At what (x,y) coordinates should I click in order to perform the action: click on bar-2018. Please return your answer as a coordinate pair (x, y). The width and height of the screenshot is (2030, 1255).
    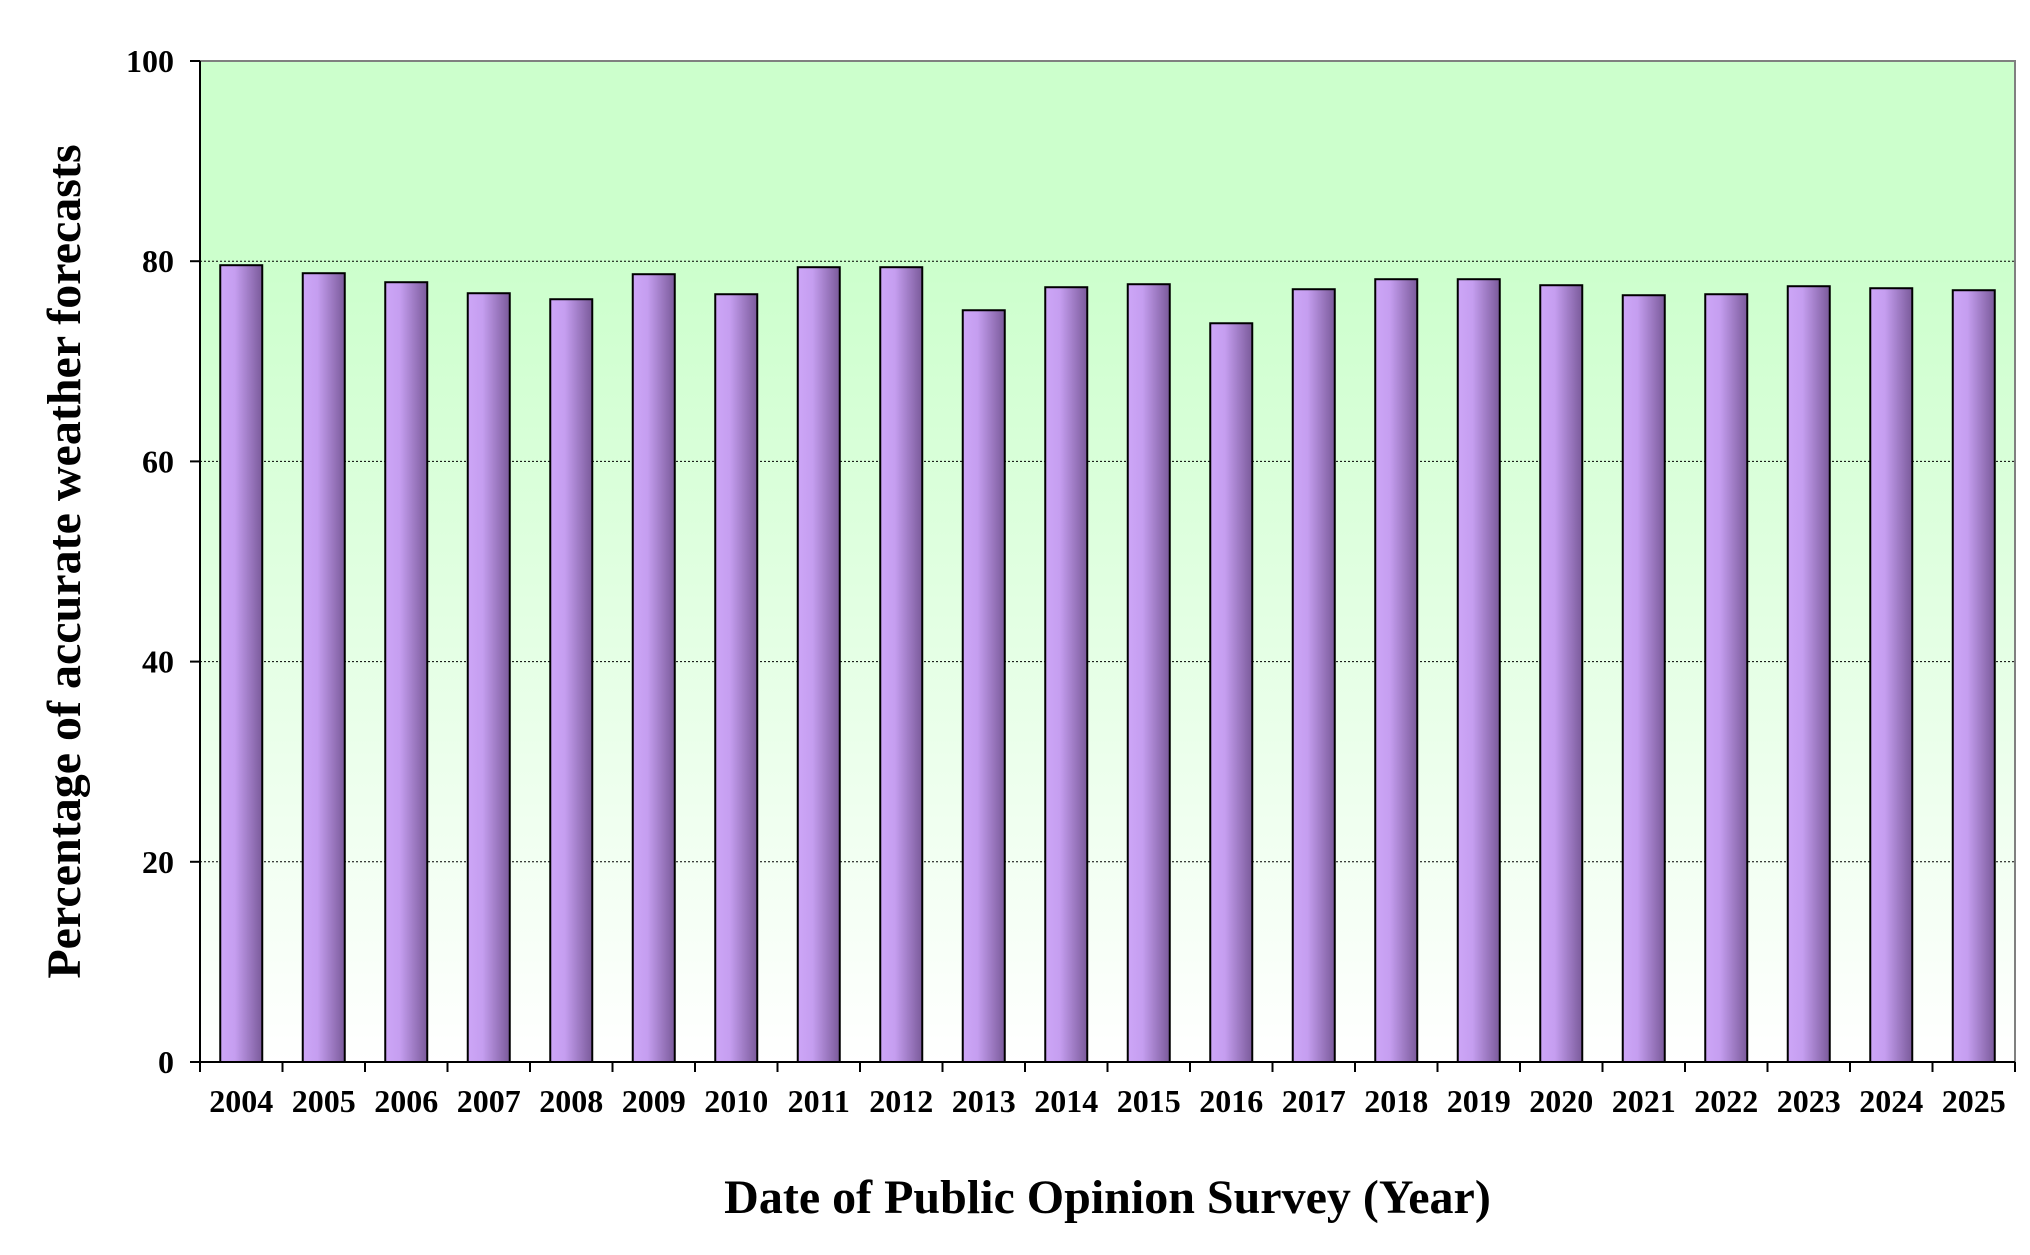
    Looking at the image, I should click on (1396, 670).